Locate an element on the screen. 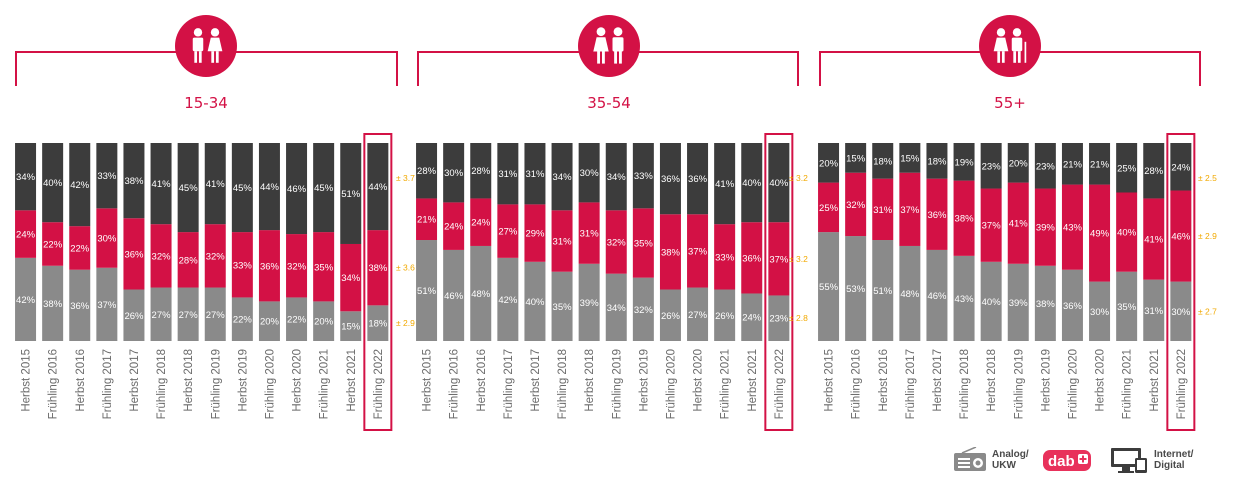  data-label-internet: 42% is located at coordinates (80, 185).